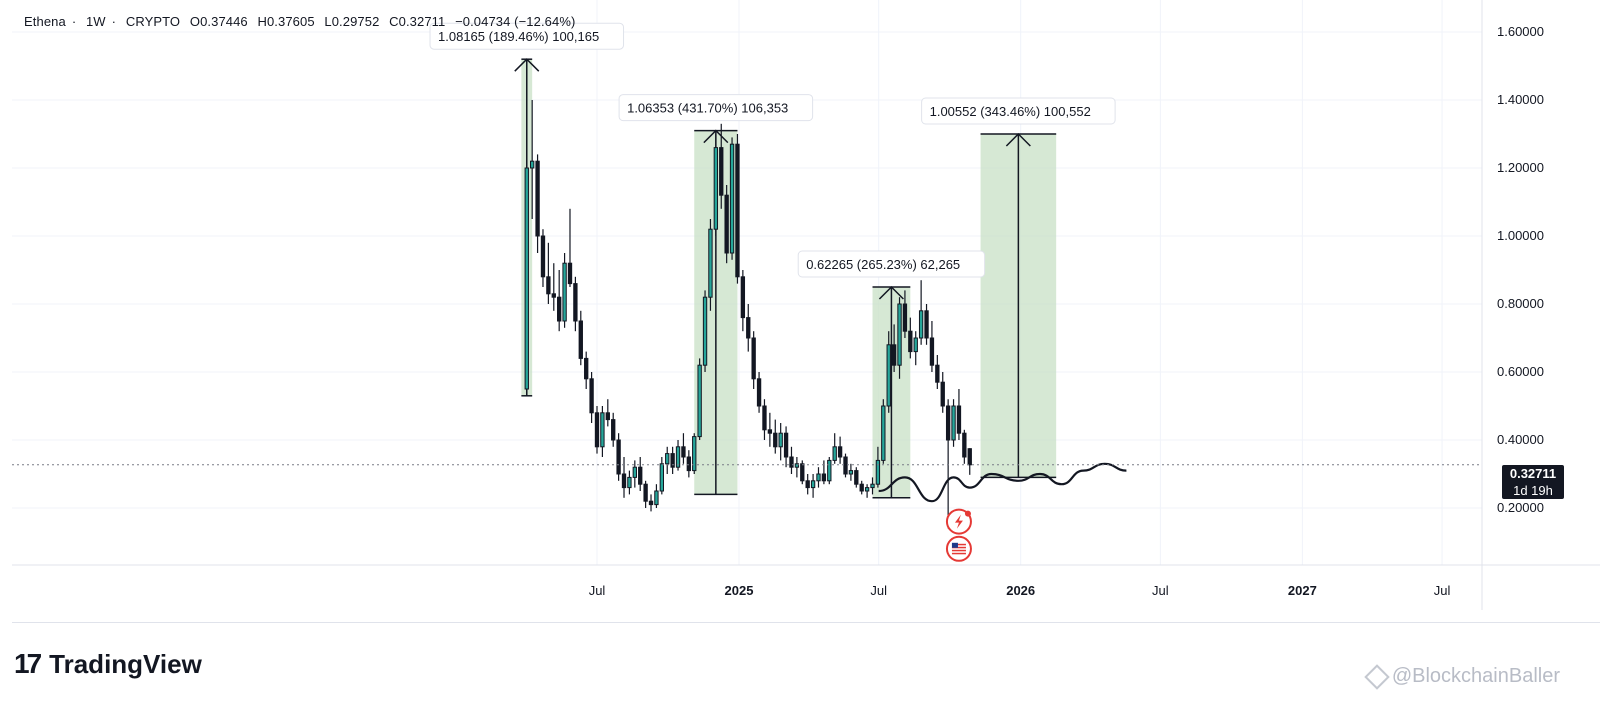 The image size is (1600, 701). Describe the element at coordinates (1520, 371) in the screenshot. I see `y-tick-label: 0.60000` at that location.